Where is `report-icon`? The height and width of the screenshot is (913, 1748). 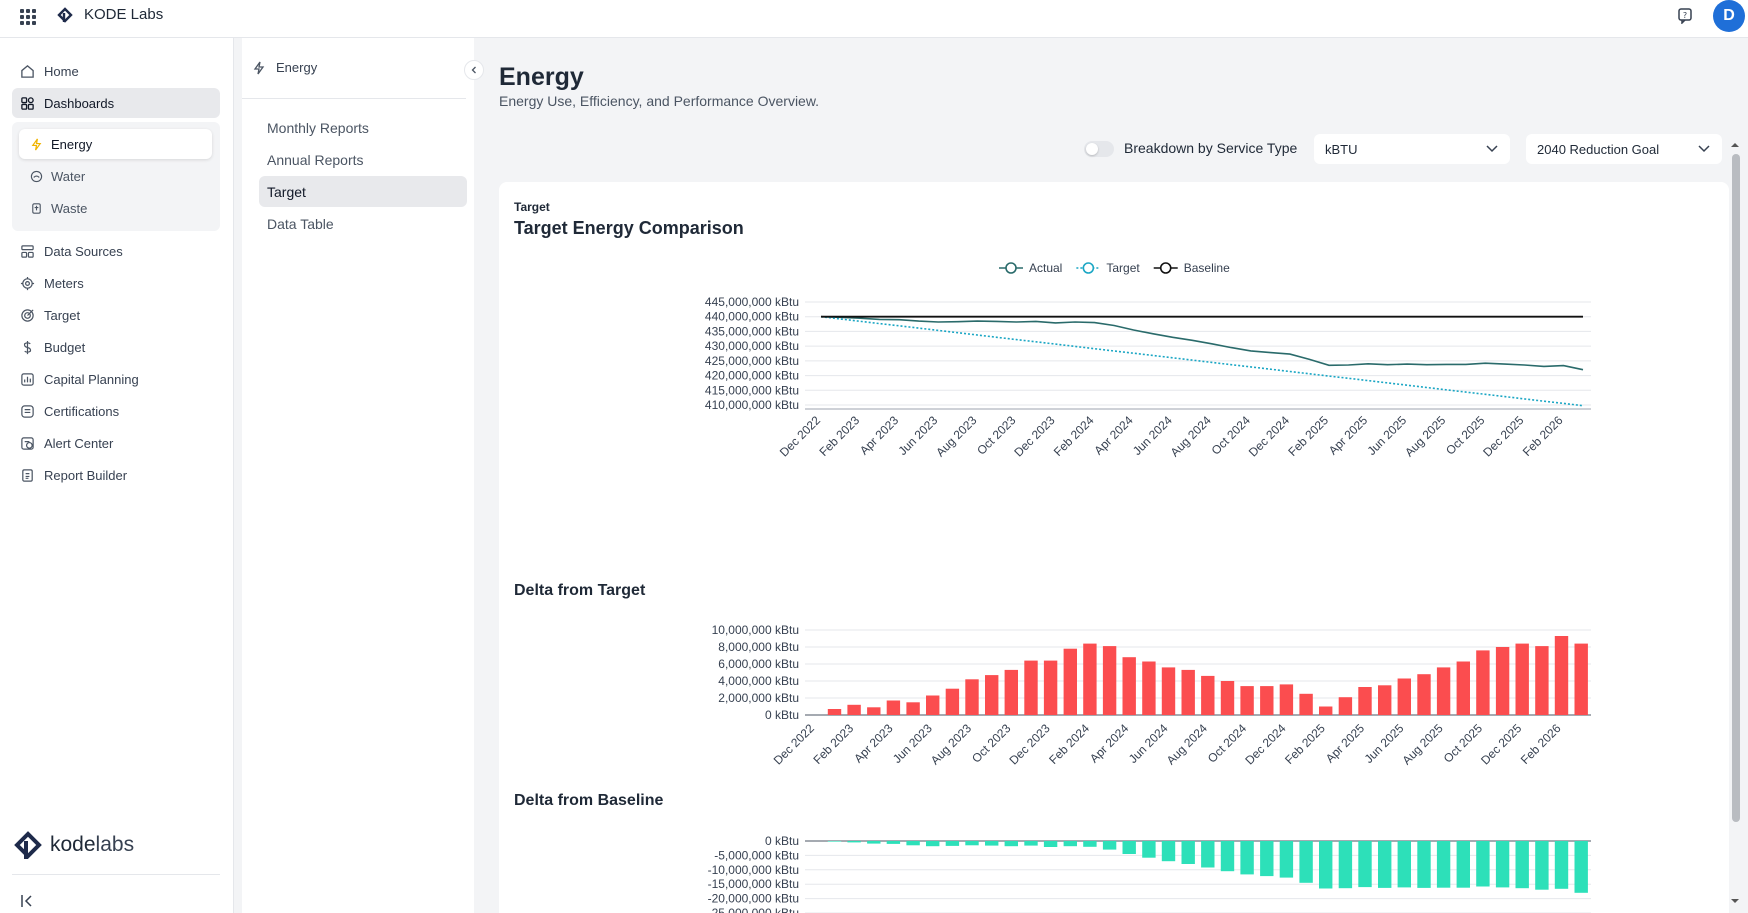
report-icon is located at coordinates (27, 475).